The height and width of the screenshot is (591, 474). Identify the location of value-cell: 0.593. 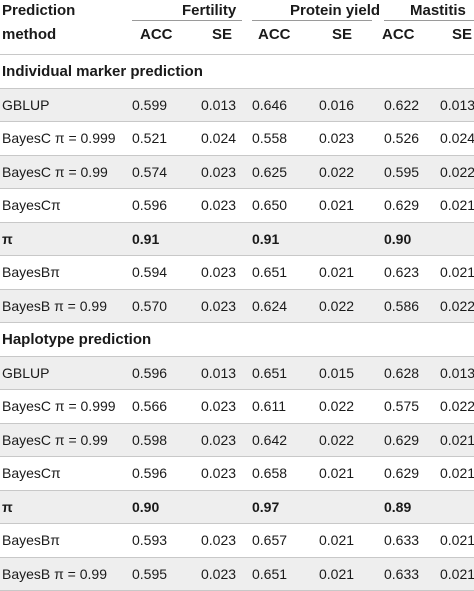
(159, 540).